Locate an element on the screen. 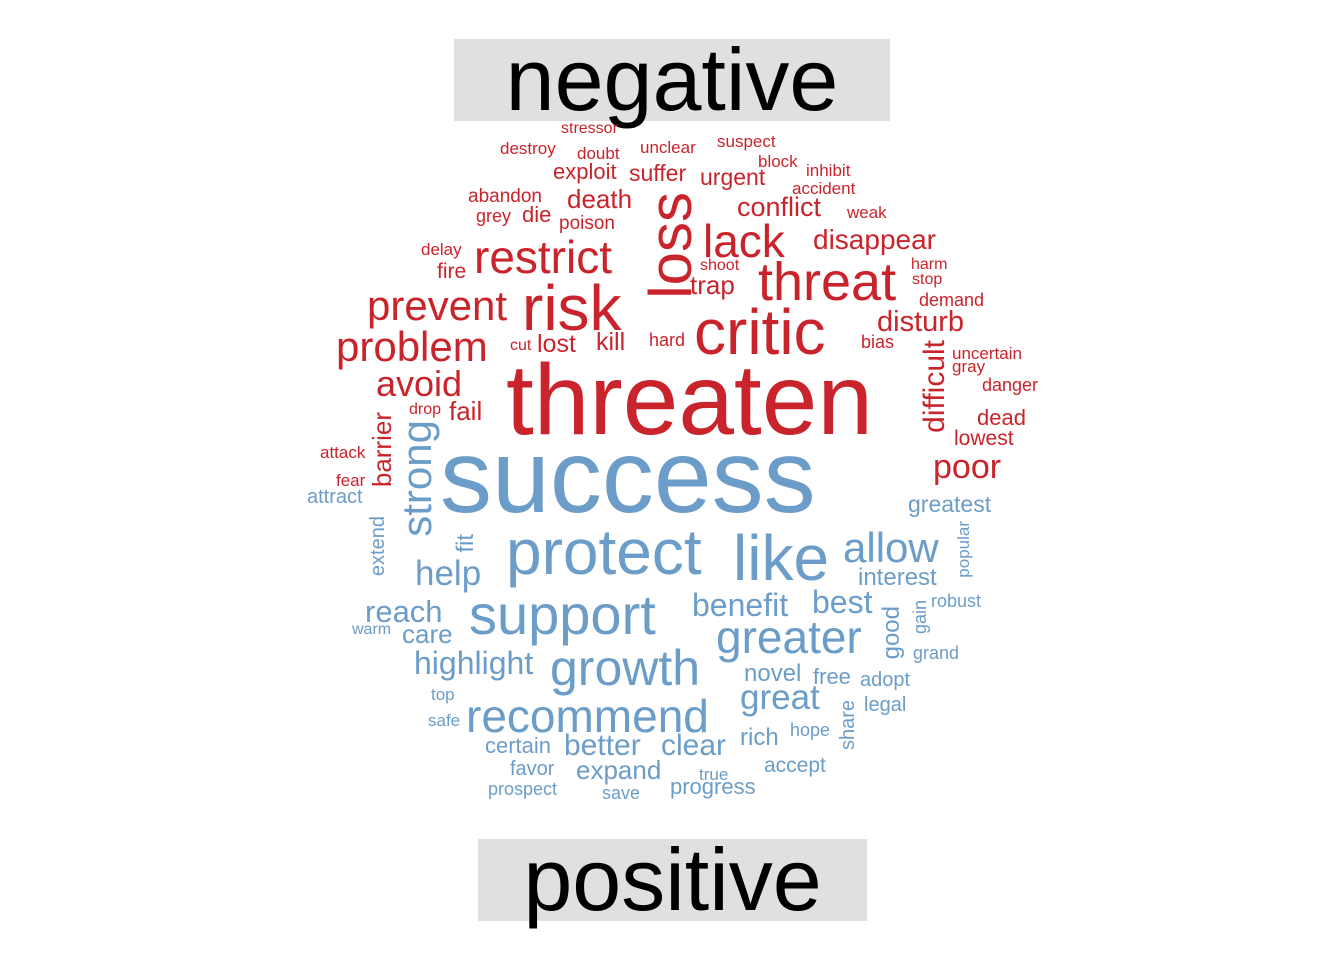 The height and width of the screenshot is (960, 1344). negative-word-inhibit: inhibit is located at coordinates (828, 170).